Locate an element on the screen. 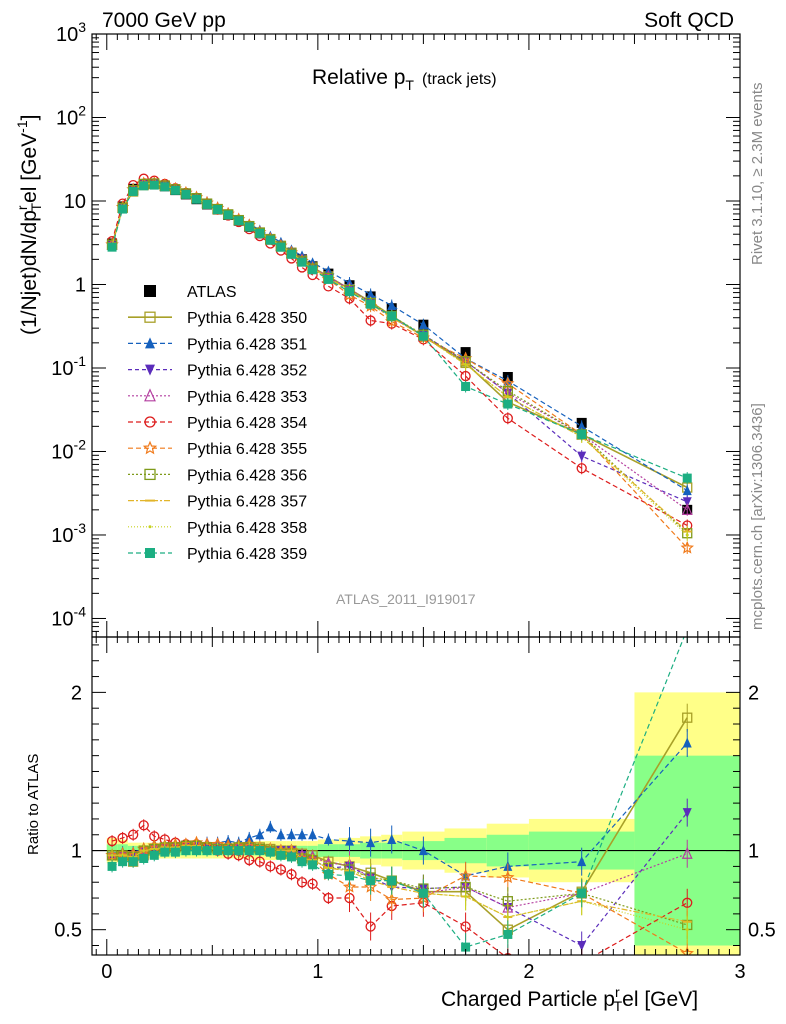 The height and width of the screenshot is (1024, 786). x-tick-label: 1 is located at coordinates (317, 972).